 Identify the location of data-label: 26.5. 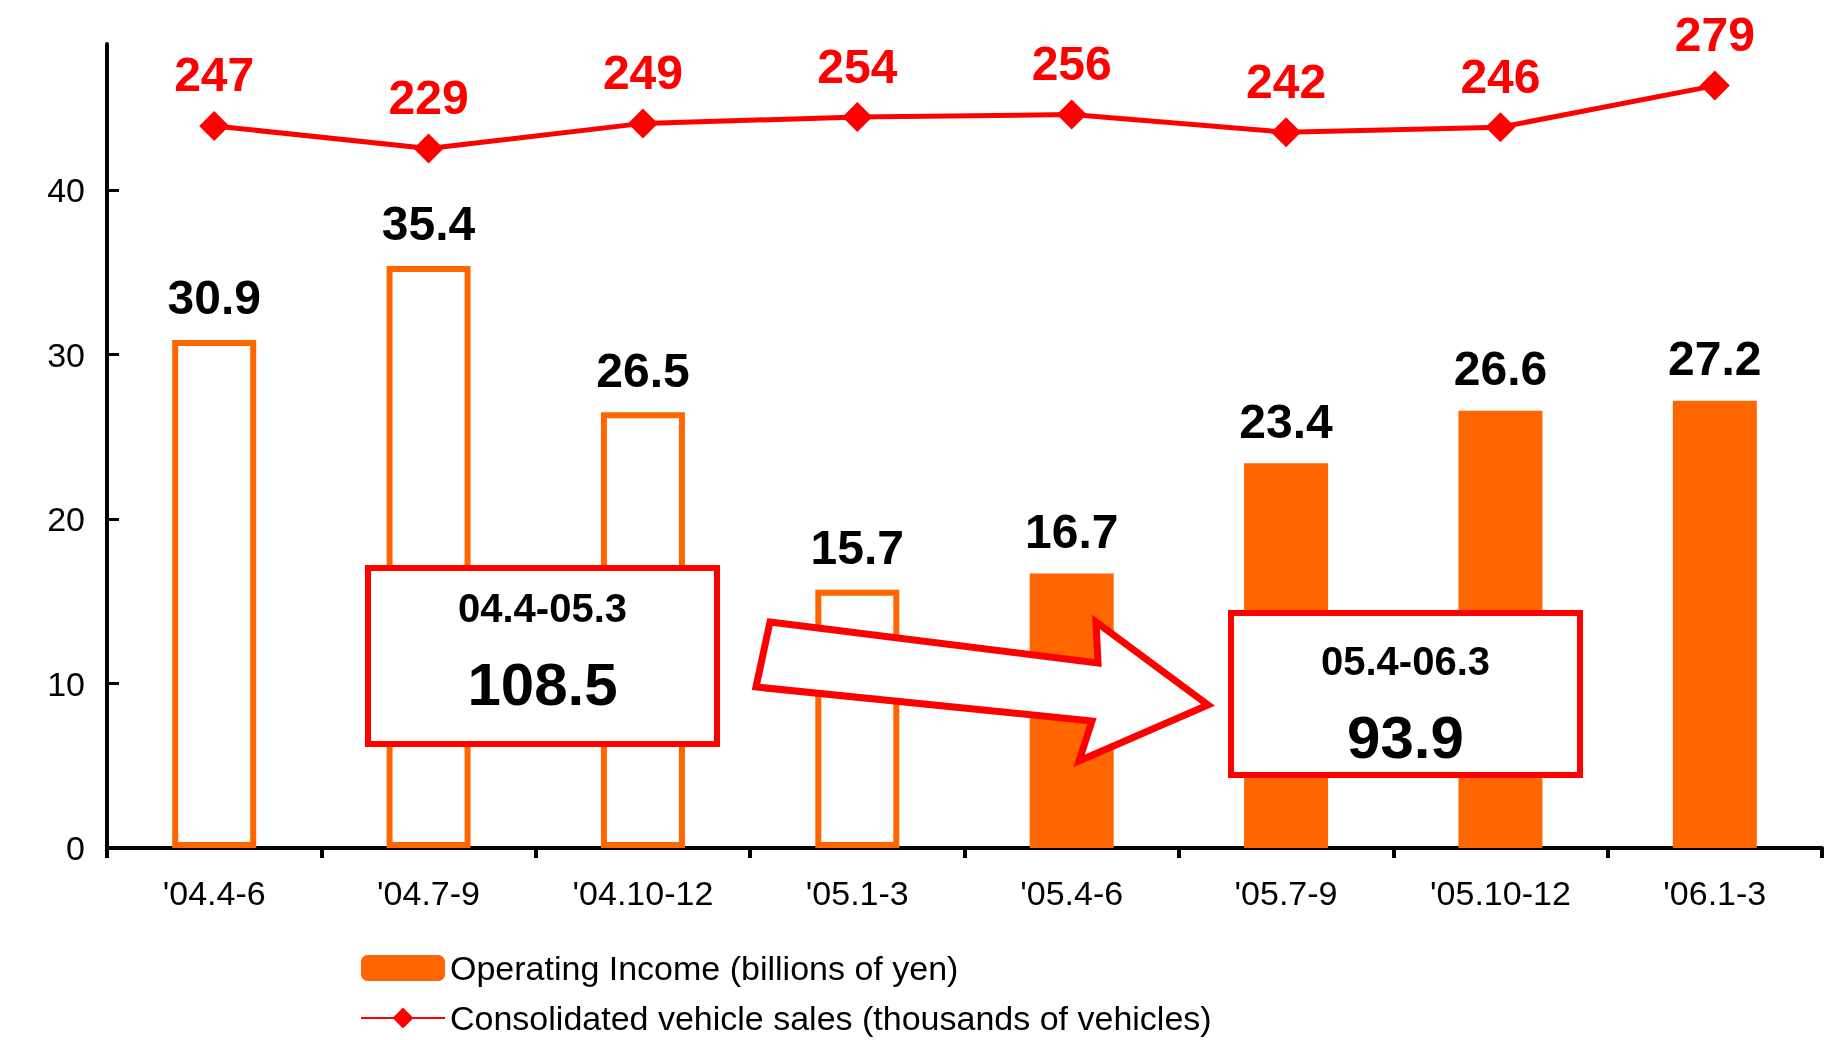
(643, 370).